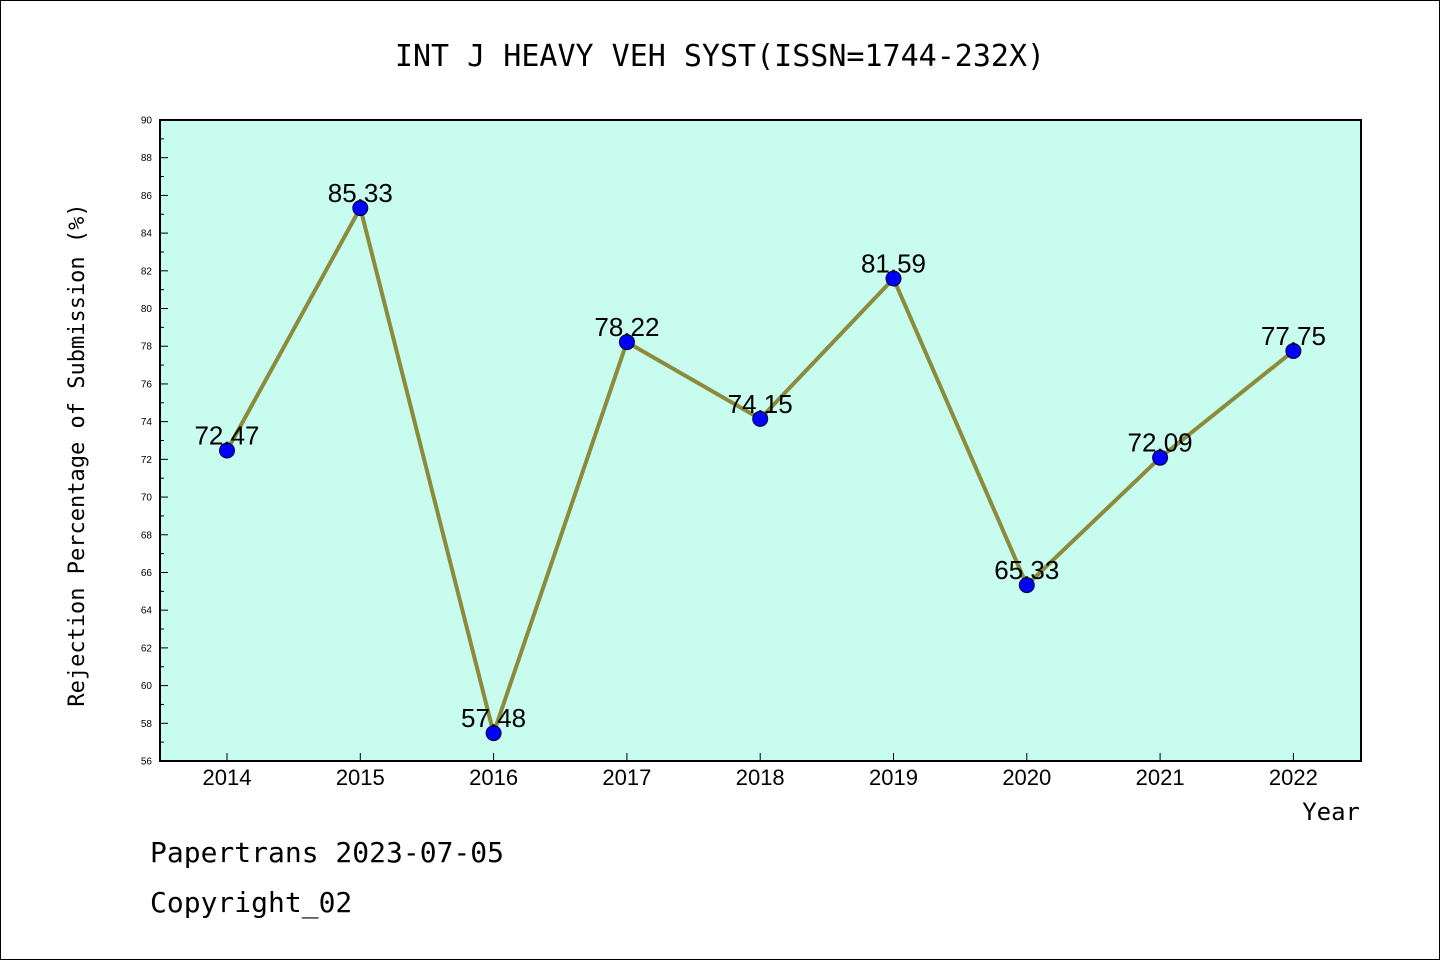  Describe the element at coordinates (147, 648) in the screenshot. I see `y-tick-label: 62` at that location.